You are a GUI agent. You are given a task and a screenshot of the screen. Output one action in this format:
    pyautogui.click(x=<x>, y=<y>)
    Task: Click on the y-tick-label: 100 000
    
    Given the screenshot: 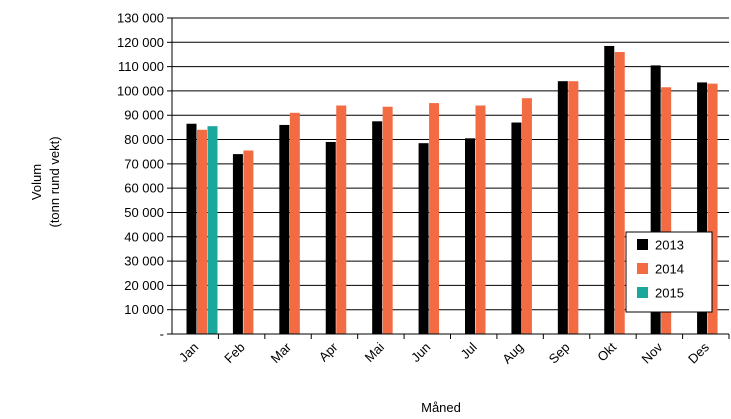 What is the action you would take?
    pyautogui.click(x=140, y=90)
    